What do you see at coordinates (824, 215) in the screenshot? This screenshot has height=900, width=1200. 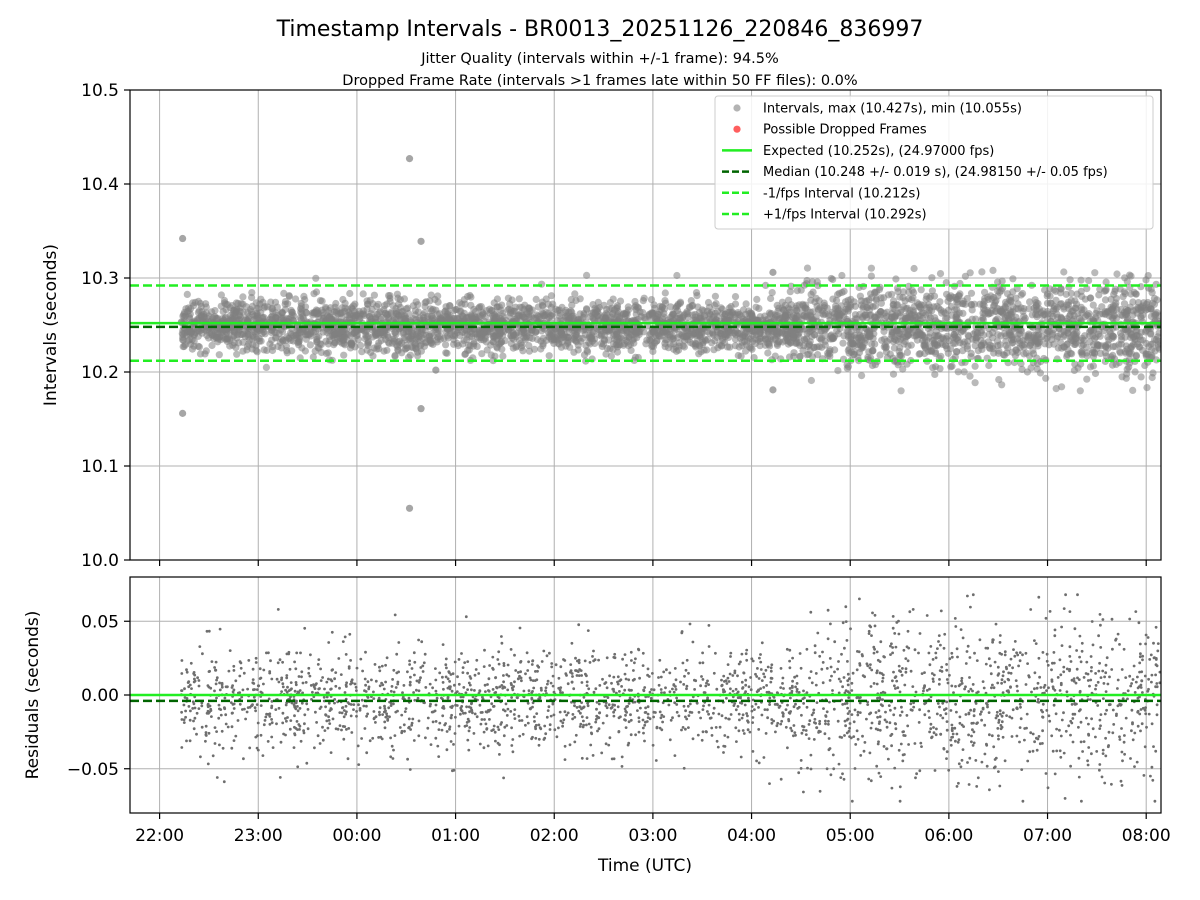 I see `legend-item: +1/fps Interval (10.292s)` at bounding box center [824, 215].